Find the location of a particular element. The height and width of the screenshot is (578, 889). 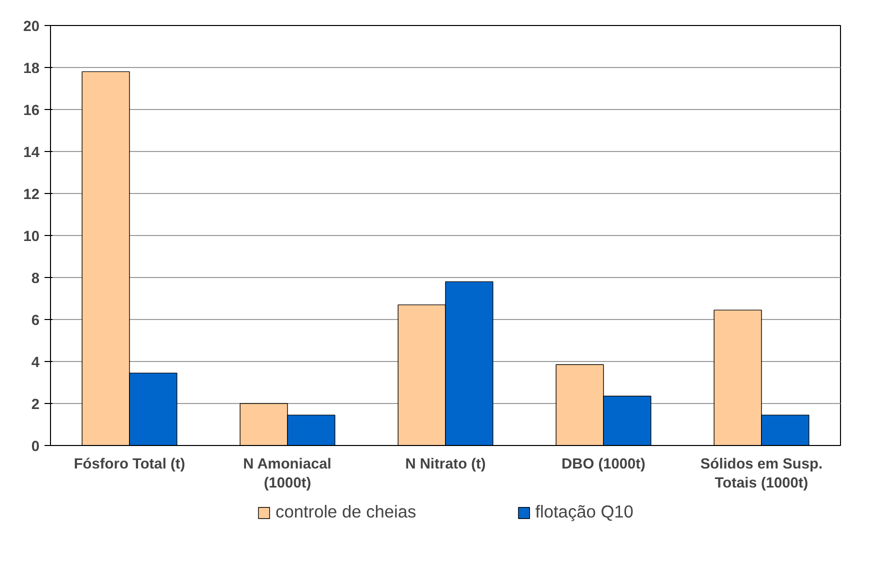

y-tick-label: 18 is located at coordinates (31, 69).